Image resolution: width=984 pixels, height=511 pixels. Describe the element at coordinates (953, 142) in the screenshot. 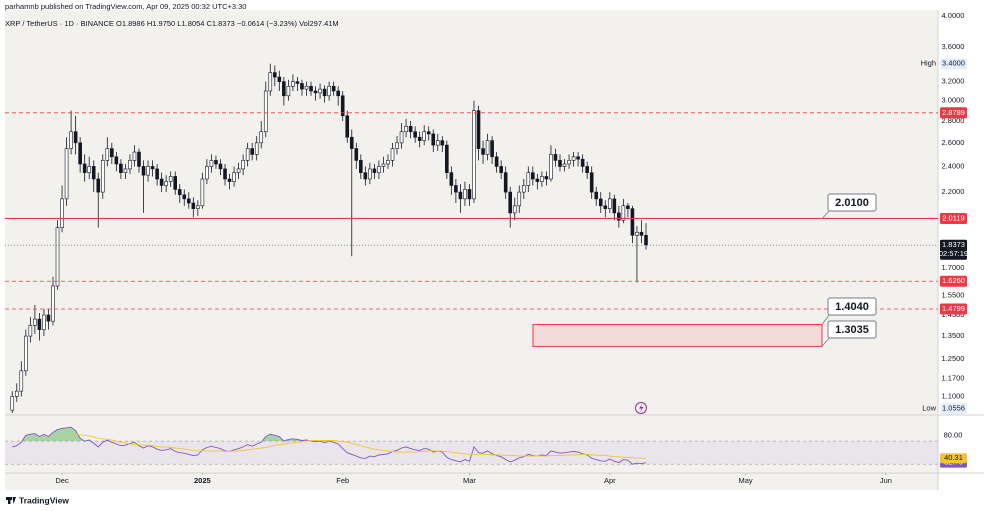

I see `y-tick-label: 2.6000` at that location.